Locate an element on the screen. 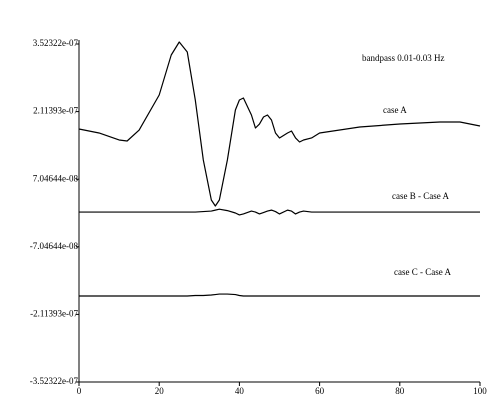 This screenshot has width=502, height=416. x-tick-label: 0 is located at coordinates (79, 391).